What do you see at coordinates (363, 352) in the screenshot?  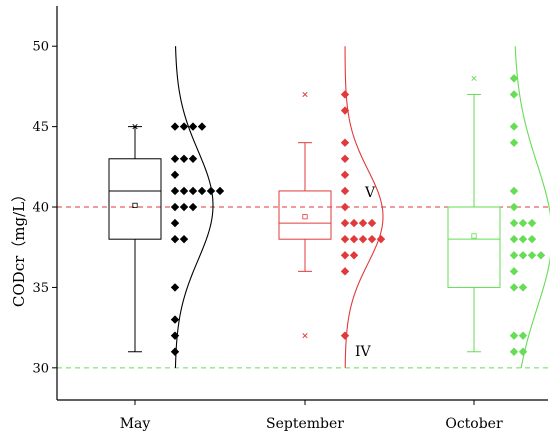 I see `reference-line-label: IV` at bounding box center [363, 352].